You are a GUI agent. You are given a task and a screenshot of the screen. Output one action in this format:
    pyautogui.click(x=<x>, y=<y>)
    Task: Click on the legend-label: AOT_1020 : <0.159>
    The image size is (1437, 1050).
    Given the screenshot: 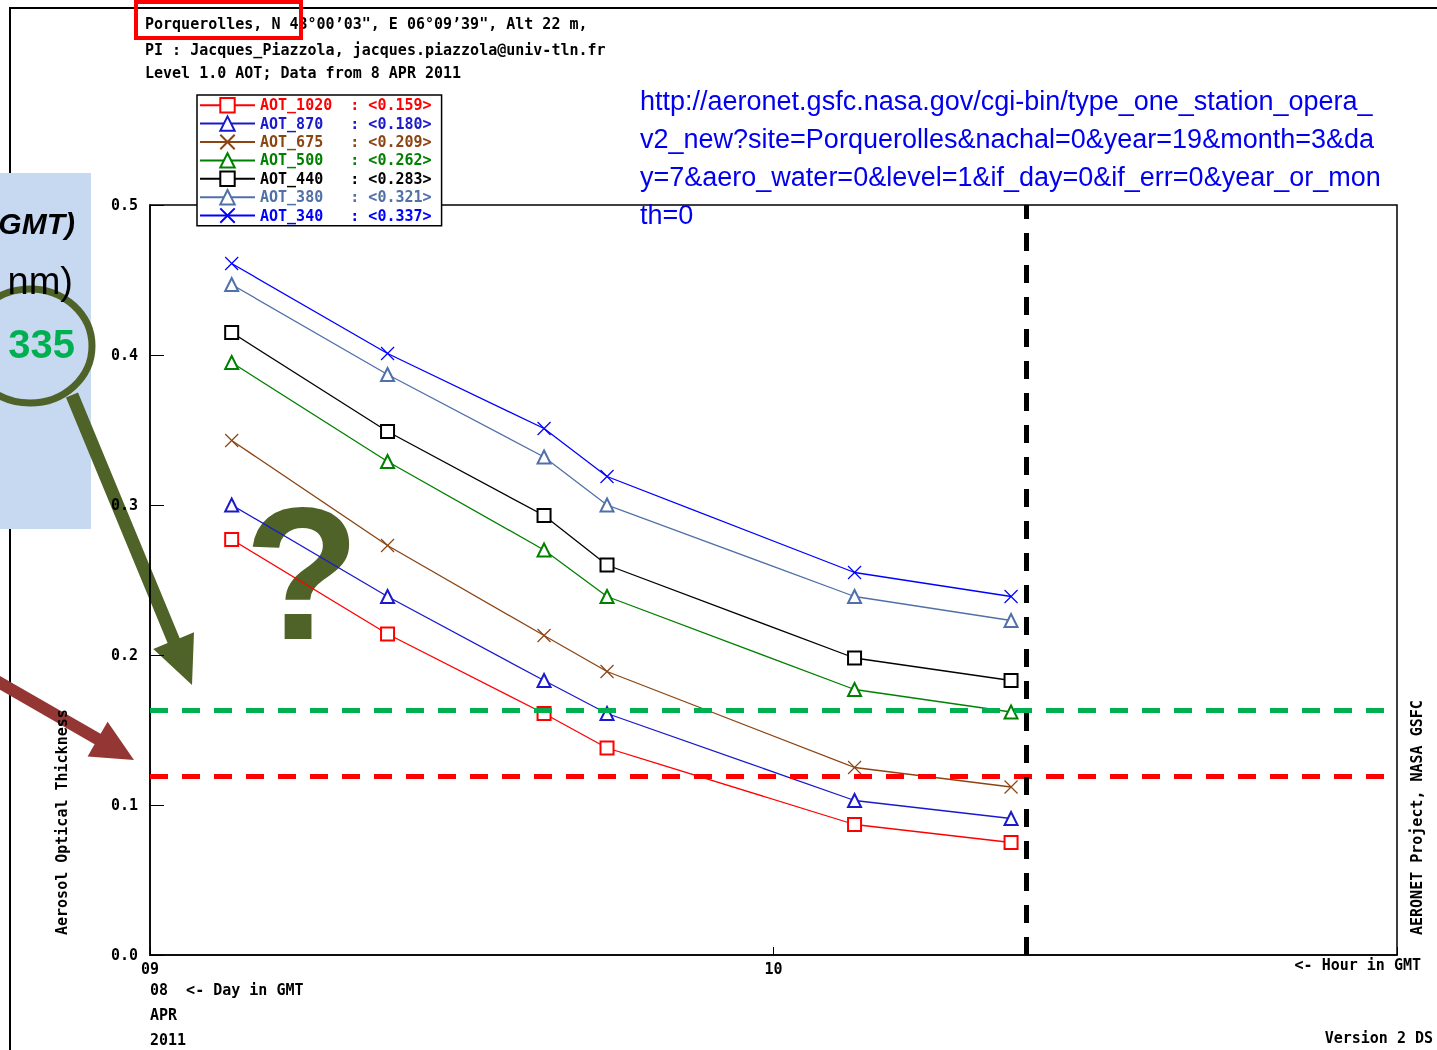 What is the action you would take?
    pyautogui.click(x=346, y=105)
    